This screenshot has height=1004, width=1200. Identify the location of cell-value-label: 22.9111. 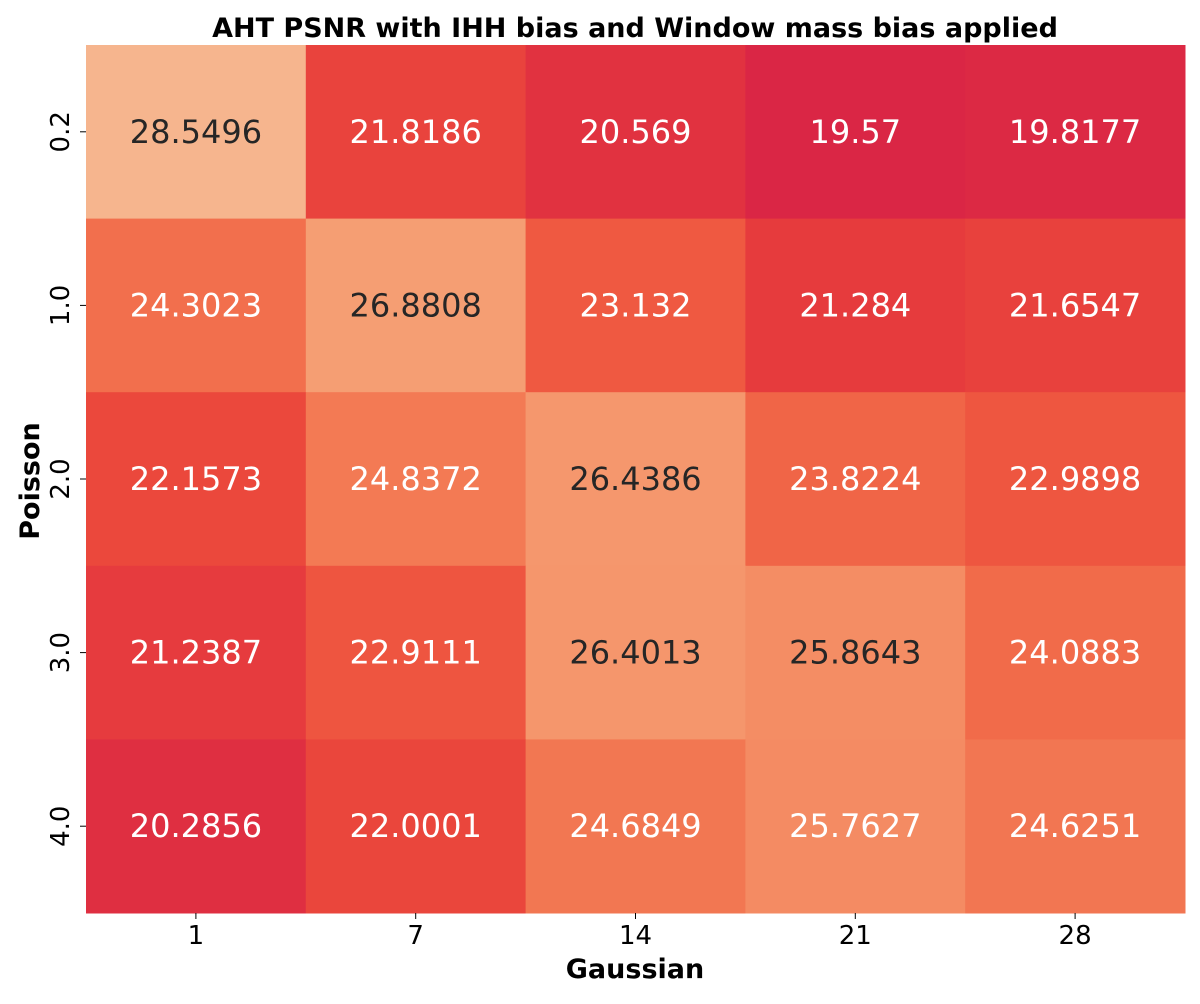
(416, 653).